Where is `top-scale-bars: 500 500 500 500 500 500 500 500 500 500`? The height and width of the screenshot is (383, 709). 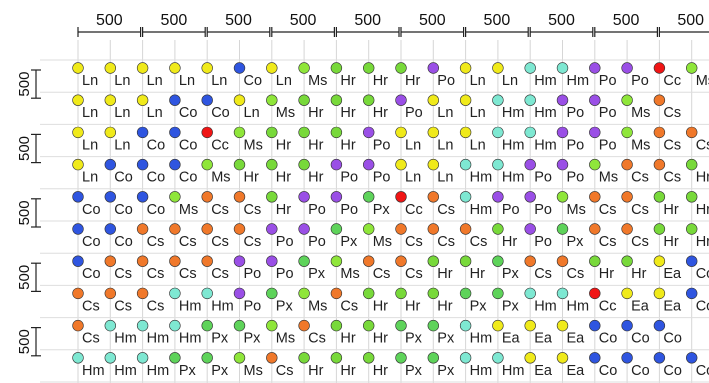 top-scale-bars: 500 500 500 500 500 500 500 500 500 500 is located at coordinates (393, 24).